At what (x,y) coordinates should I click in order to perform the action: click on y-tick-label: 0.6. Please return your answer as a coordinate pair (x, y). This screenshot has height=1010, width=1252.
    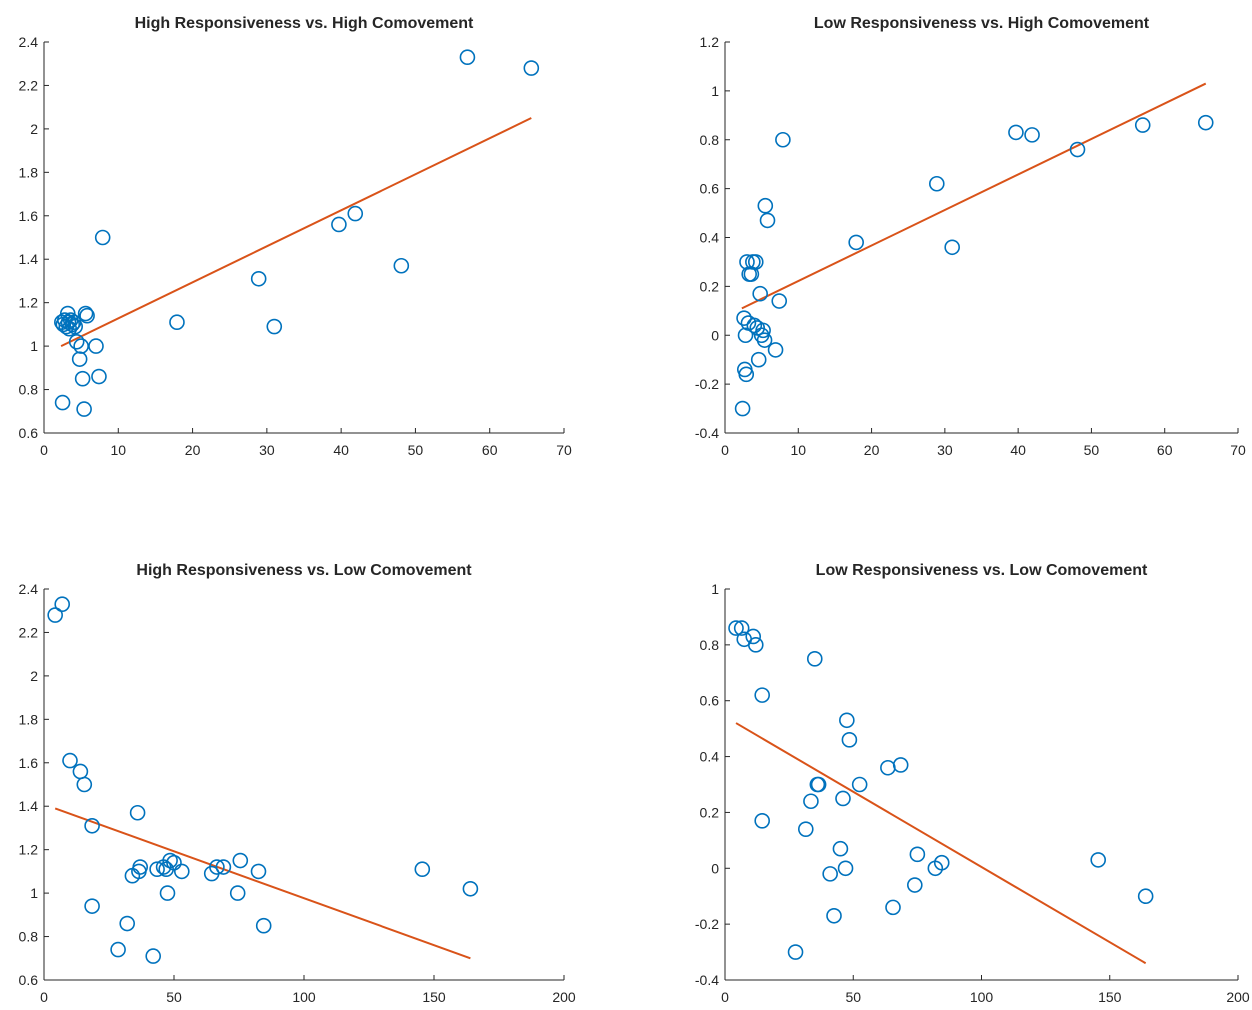
    Looking at the image, I should click on (29, 433).